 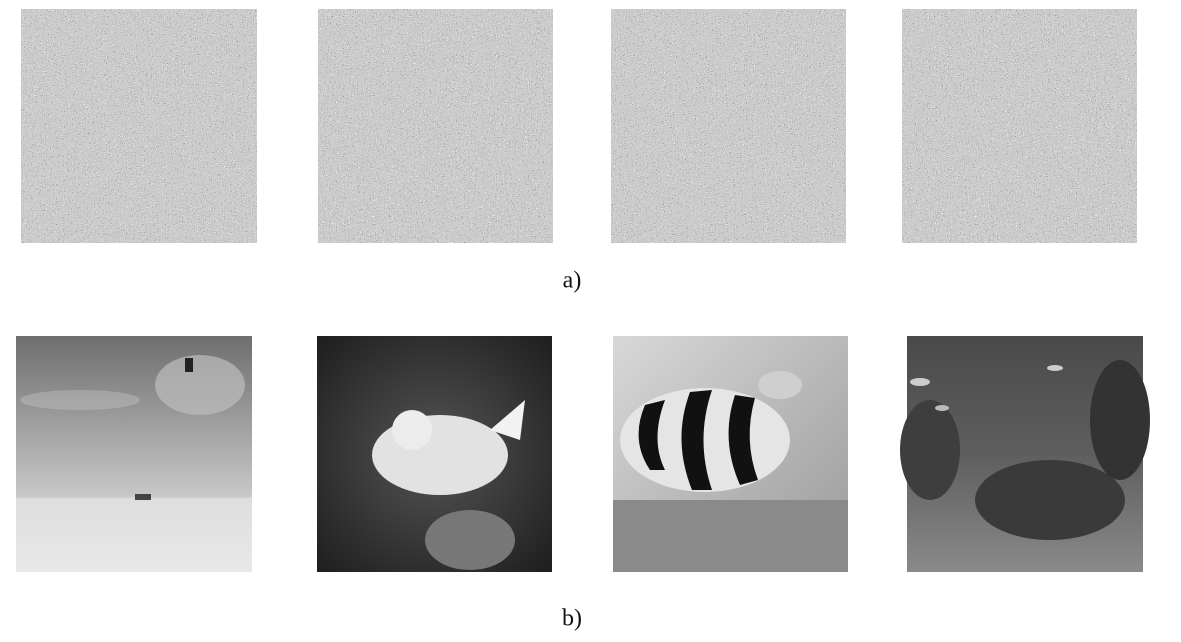 What do you see at coordinates (572, 619) in the screenshot?
I see `panel-label: b)` at bounding box center [572, 619].